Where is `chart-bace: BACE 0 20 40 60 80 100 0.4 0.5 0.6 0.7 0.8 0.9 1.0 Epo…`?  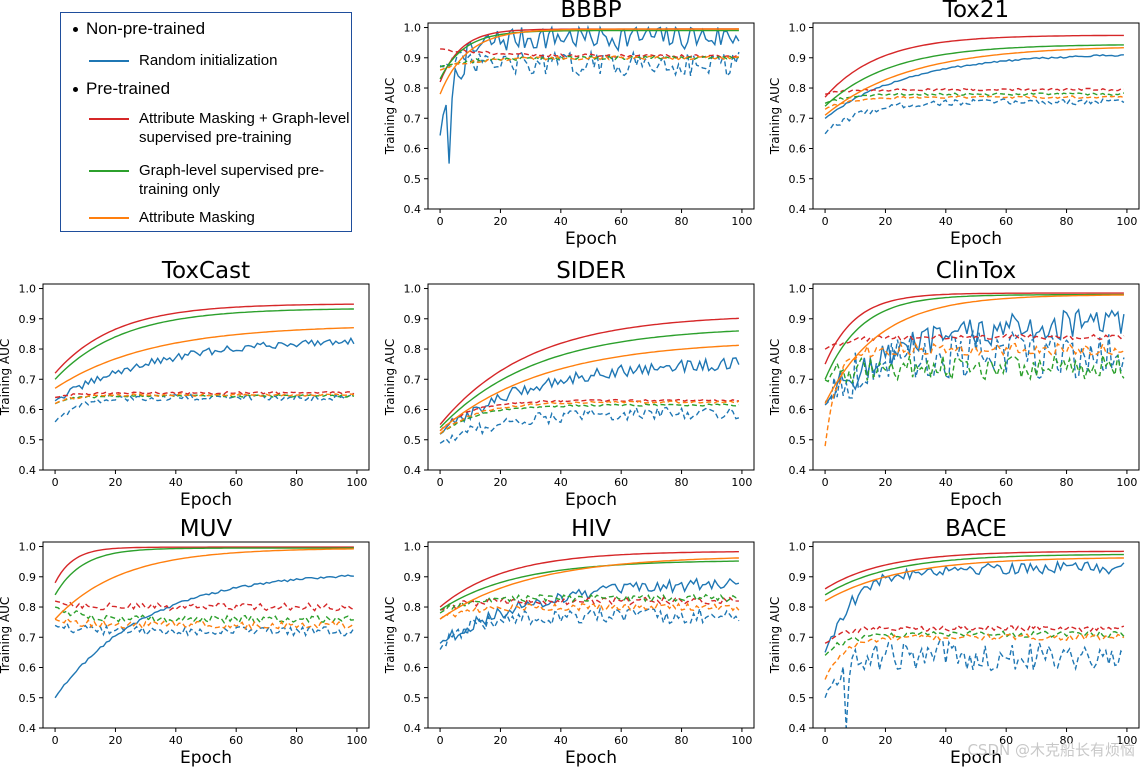
chart-bace: BACE 0 20 40 60 80 100 0.4 0.5 0.6 0.7 0.8 0.9 1.0 Epo… is located at coordinates (954, 642).